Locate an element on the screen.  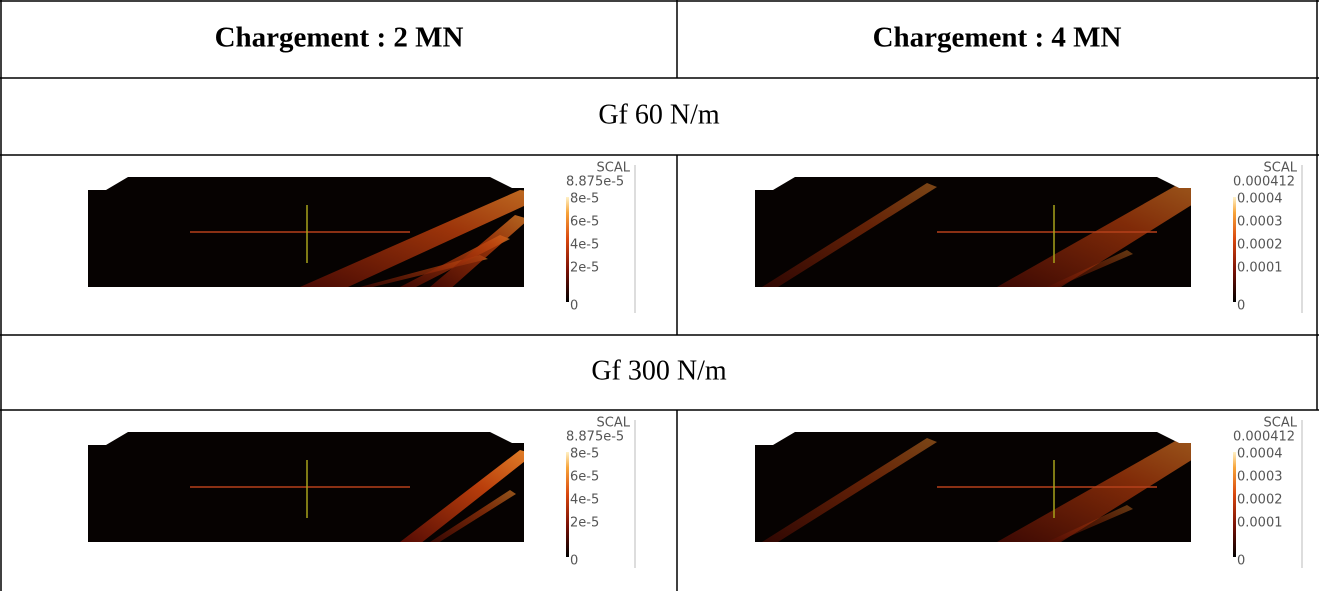
section-label: Gf 60 N/m is located at coordinates (659, 114).